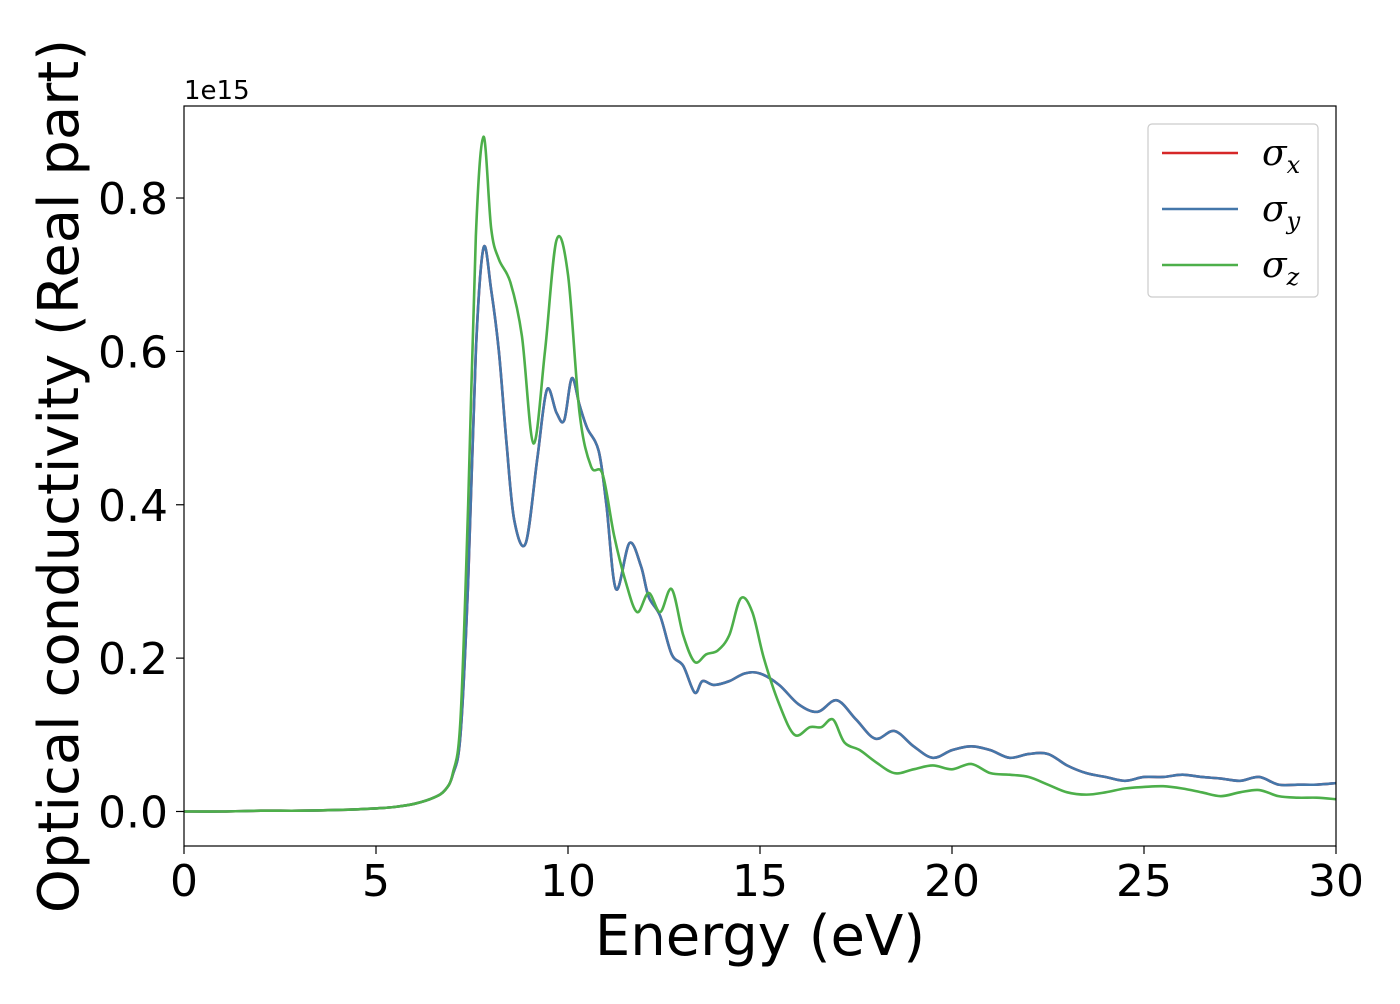 This screenshot has width=1400, height=1004. I want to click on y-axis-ticks: 0.0 0.2 0.4 0.6 0.8, so click(141, 506).